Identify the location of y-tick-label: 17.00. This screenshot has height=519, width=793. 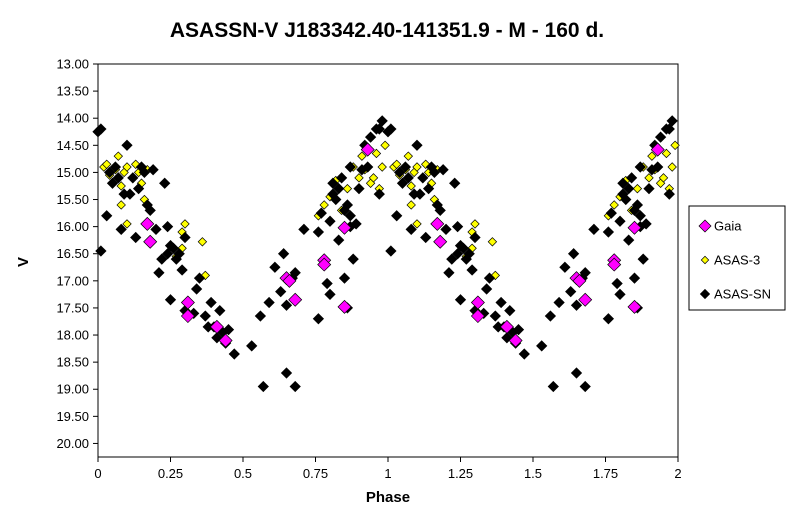
(72, 280).